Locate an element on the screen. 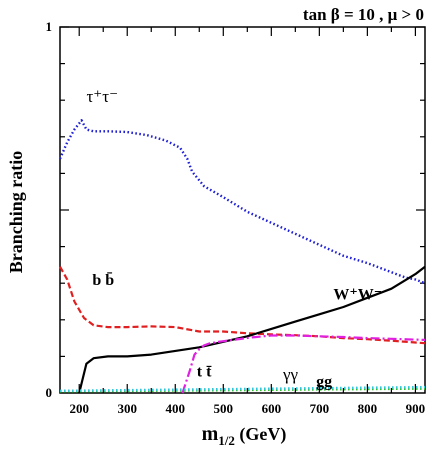 The height and width of the screenshot is (453, 427). x-tick-label: 700 is located at coordinates (320, 408).